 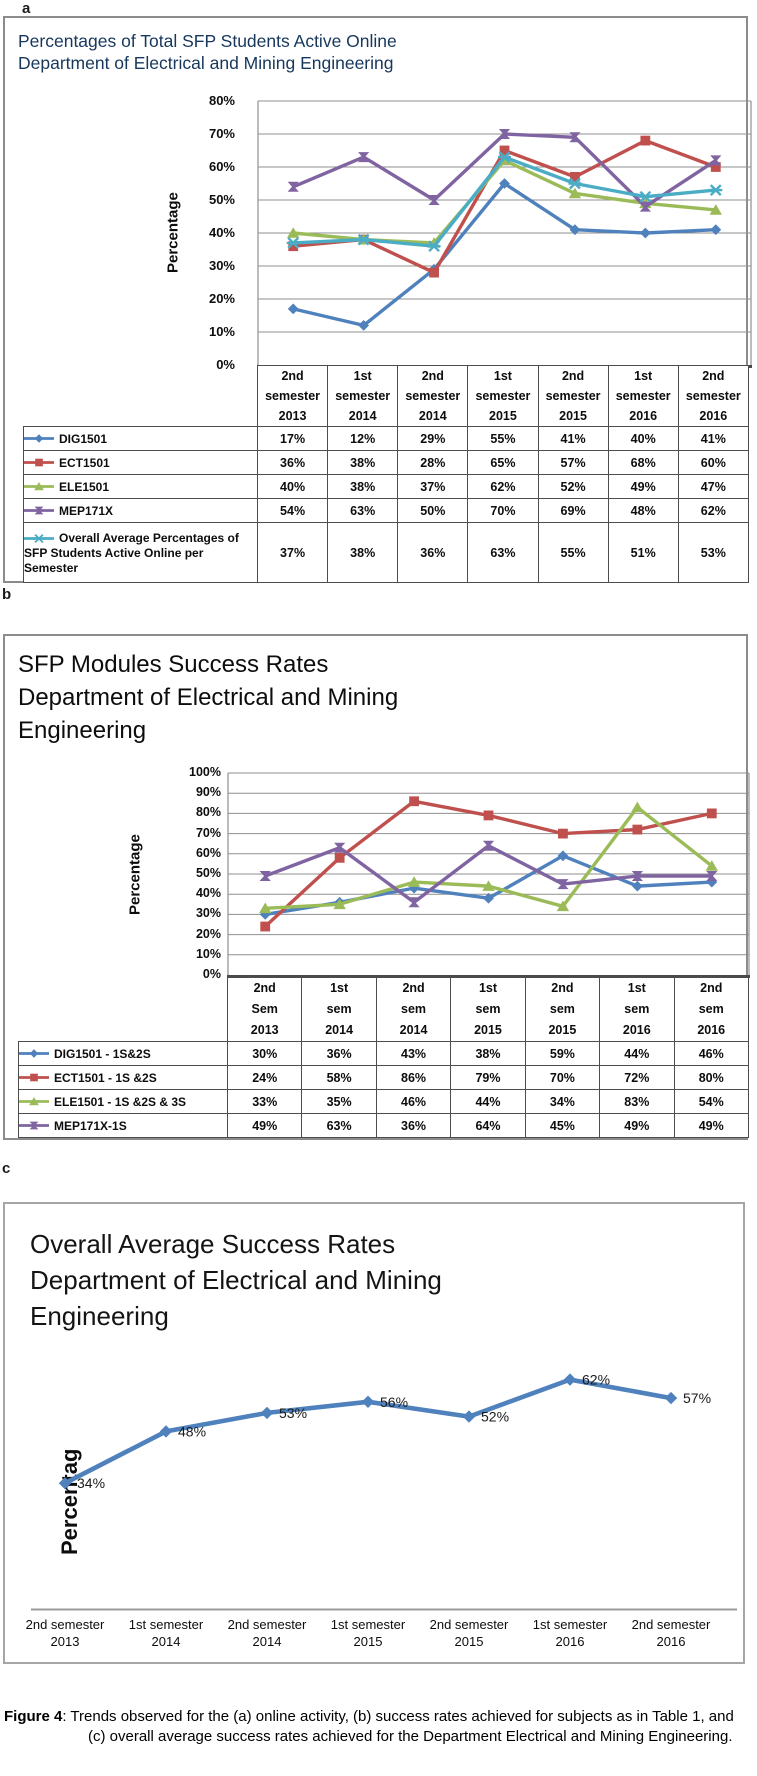 I want to click on data-value-cell: 70%, so click(x=562, y=1077).